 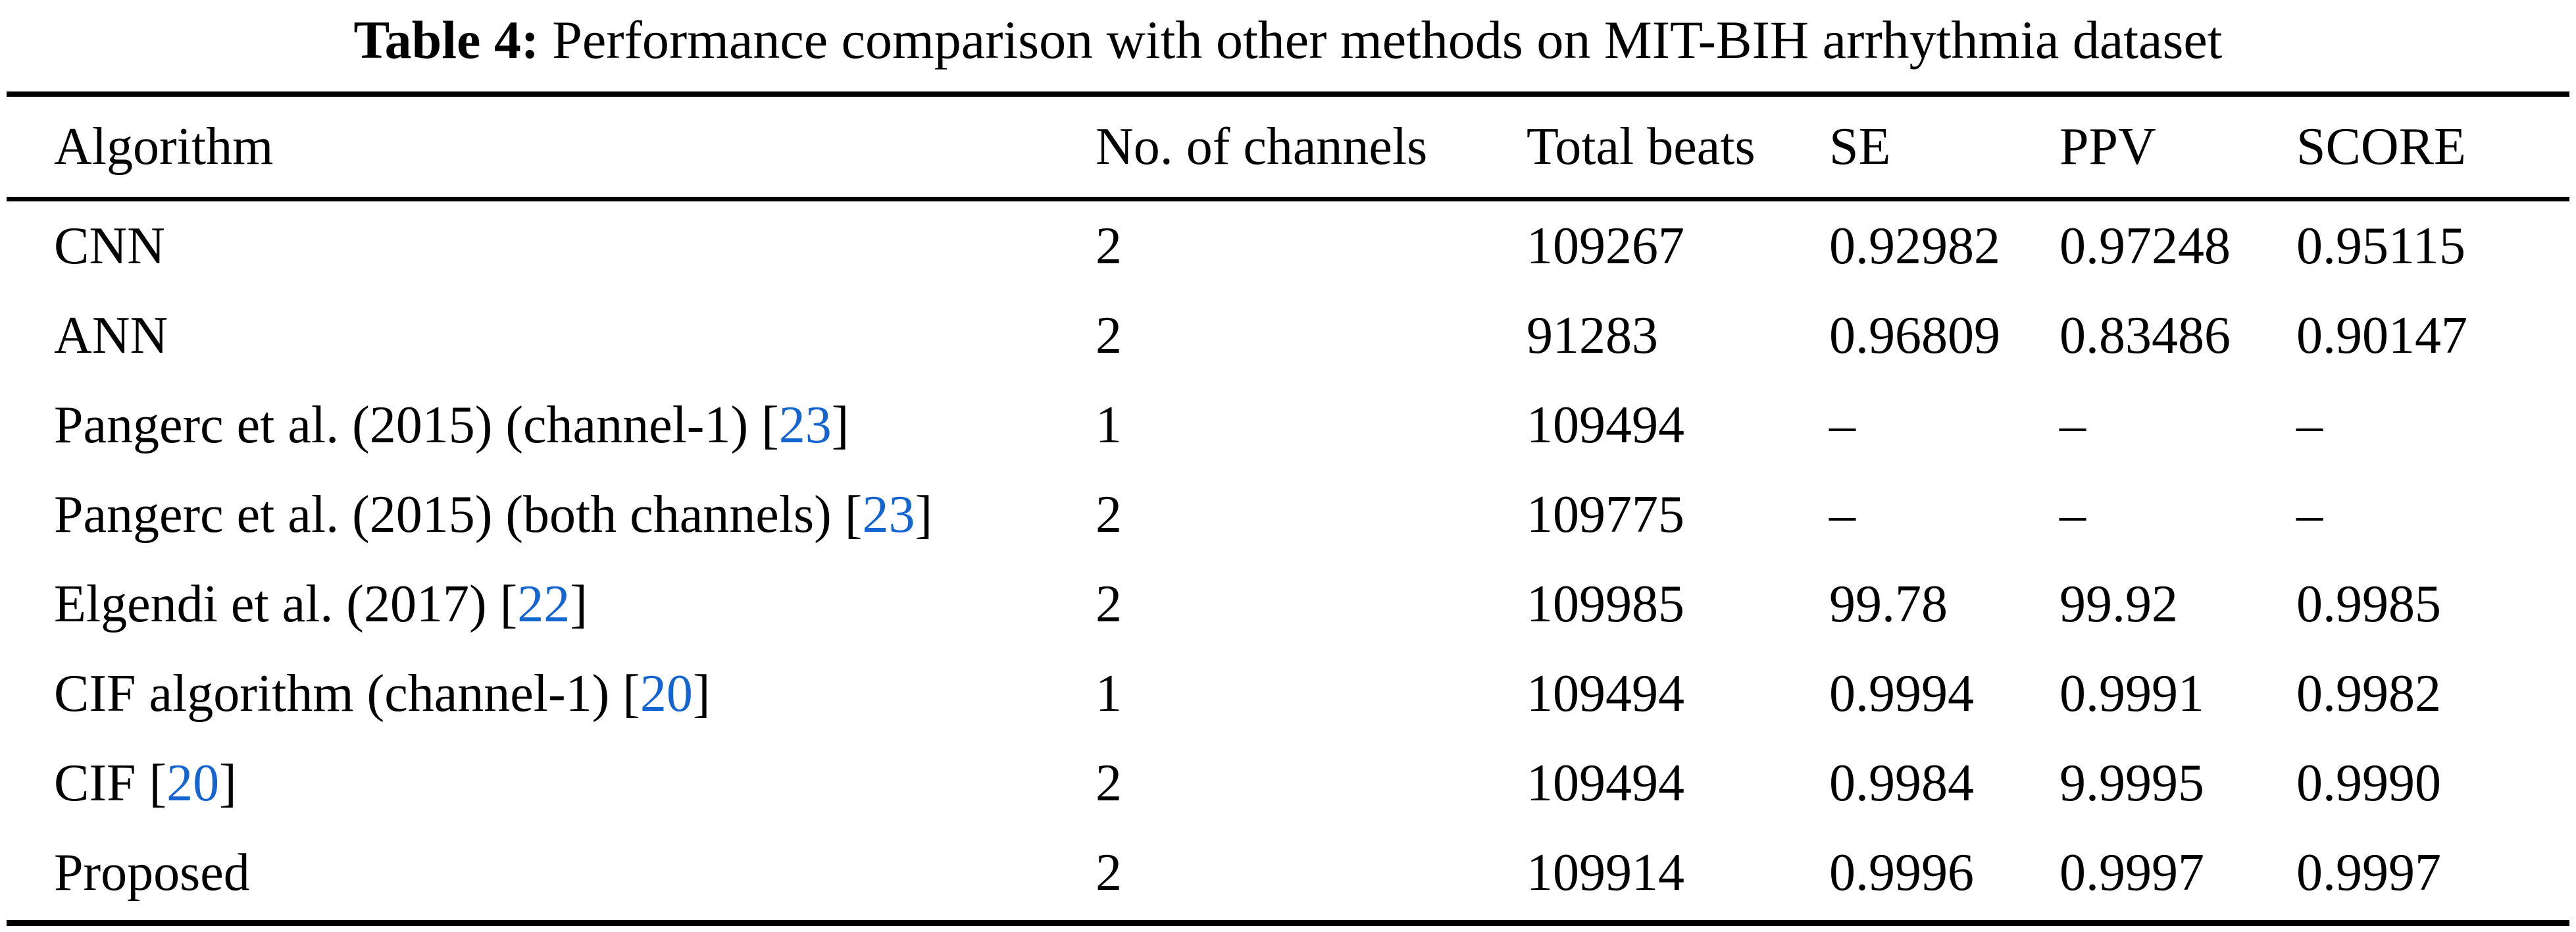 What do you see at coordinates (2381, 336) in the screenshot?
I see `score-cell: 0.90147` at bounding box center [2381, 336].